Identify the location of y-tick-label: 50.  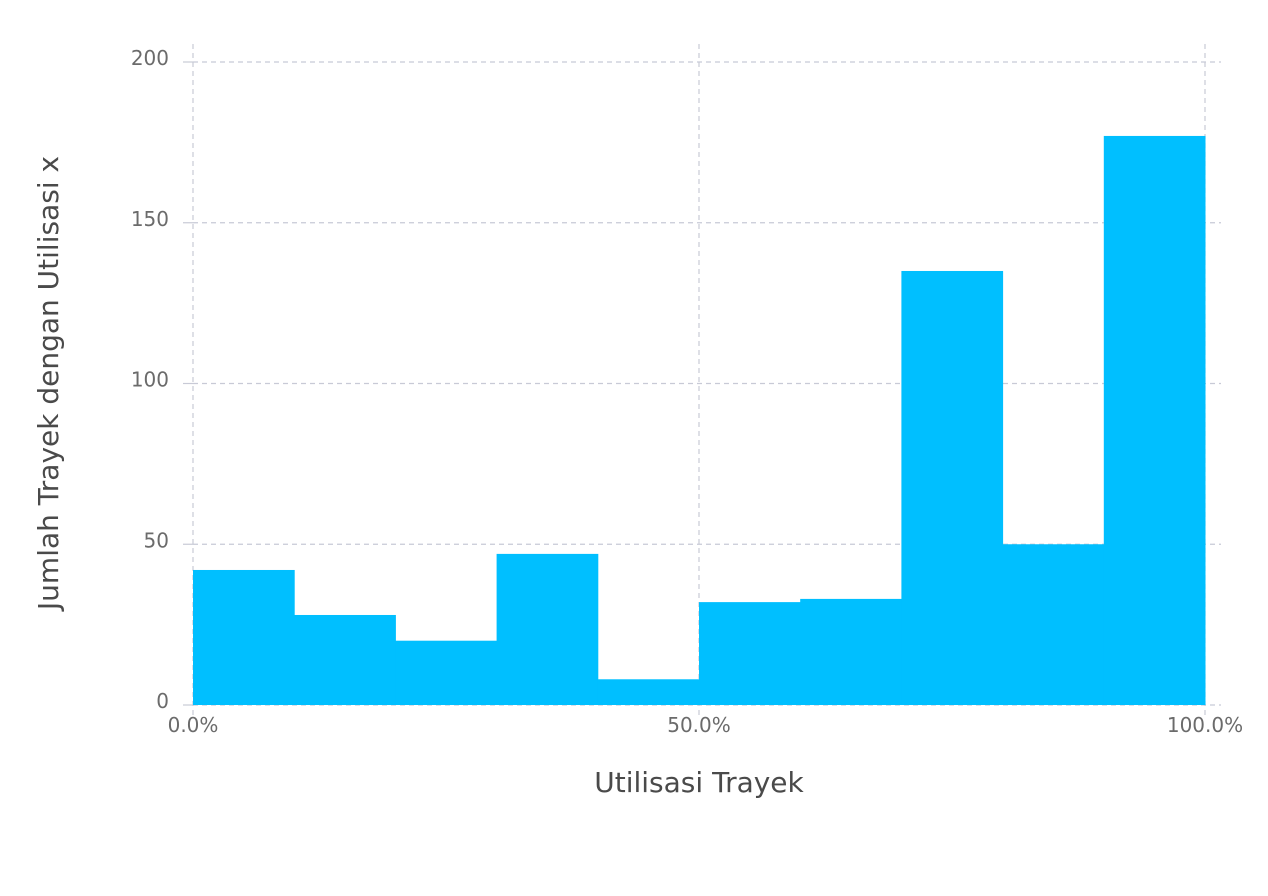
(156, 540).